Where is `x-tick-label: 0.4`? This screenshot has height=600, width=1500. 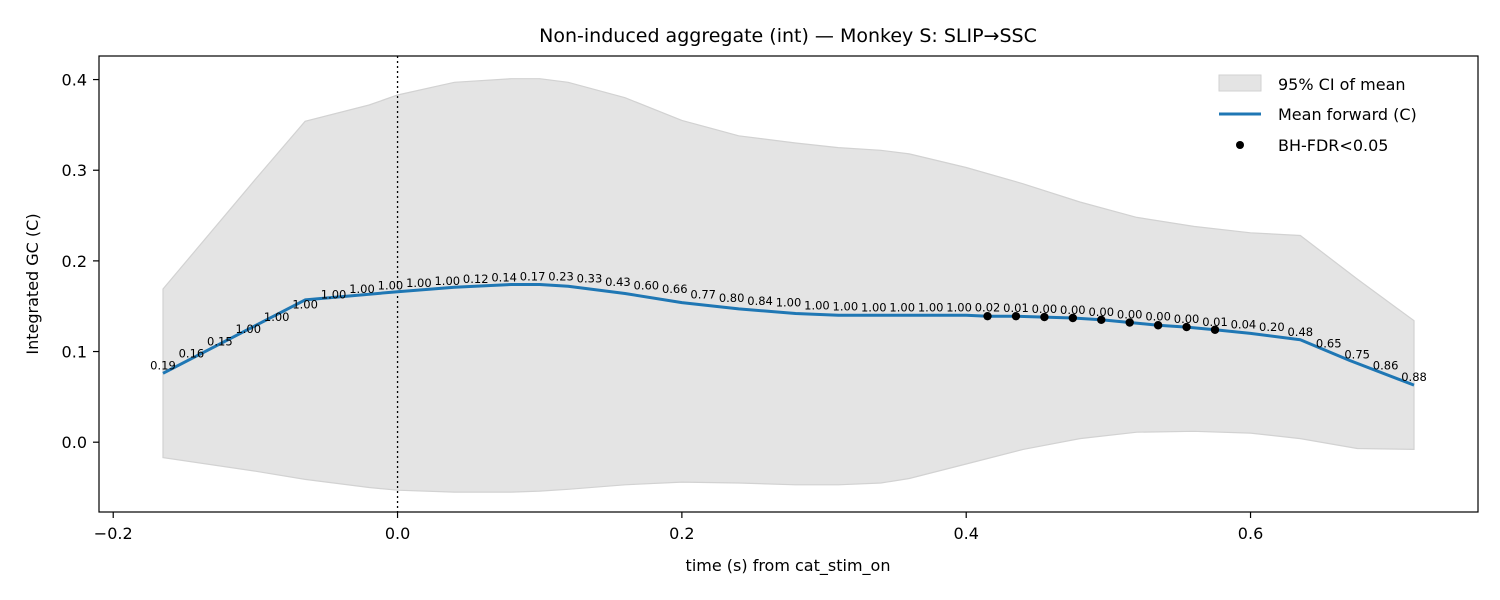 x-tick-label: 0.4 is located at coordinates (965, 533).